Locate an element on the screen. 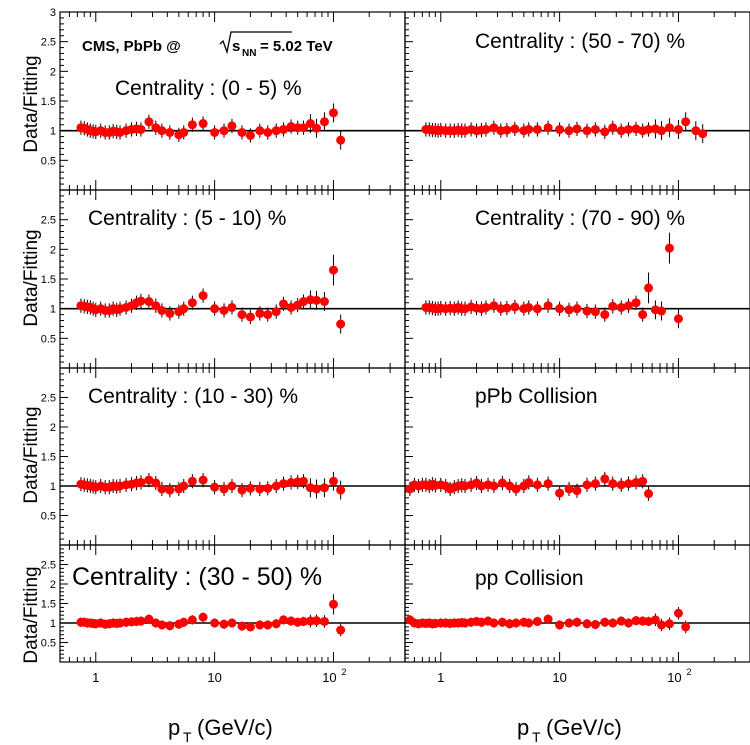 This screenshot has height=745, width=750. energy-label: s NN = 5.02 TeV is located at coordinates (276, 45).